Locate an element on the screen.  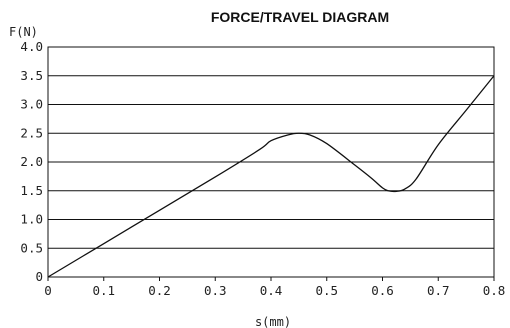
y-tick-label: 4.0 is located at coordinates (31, 46).